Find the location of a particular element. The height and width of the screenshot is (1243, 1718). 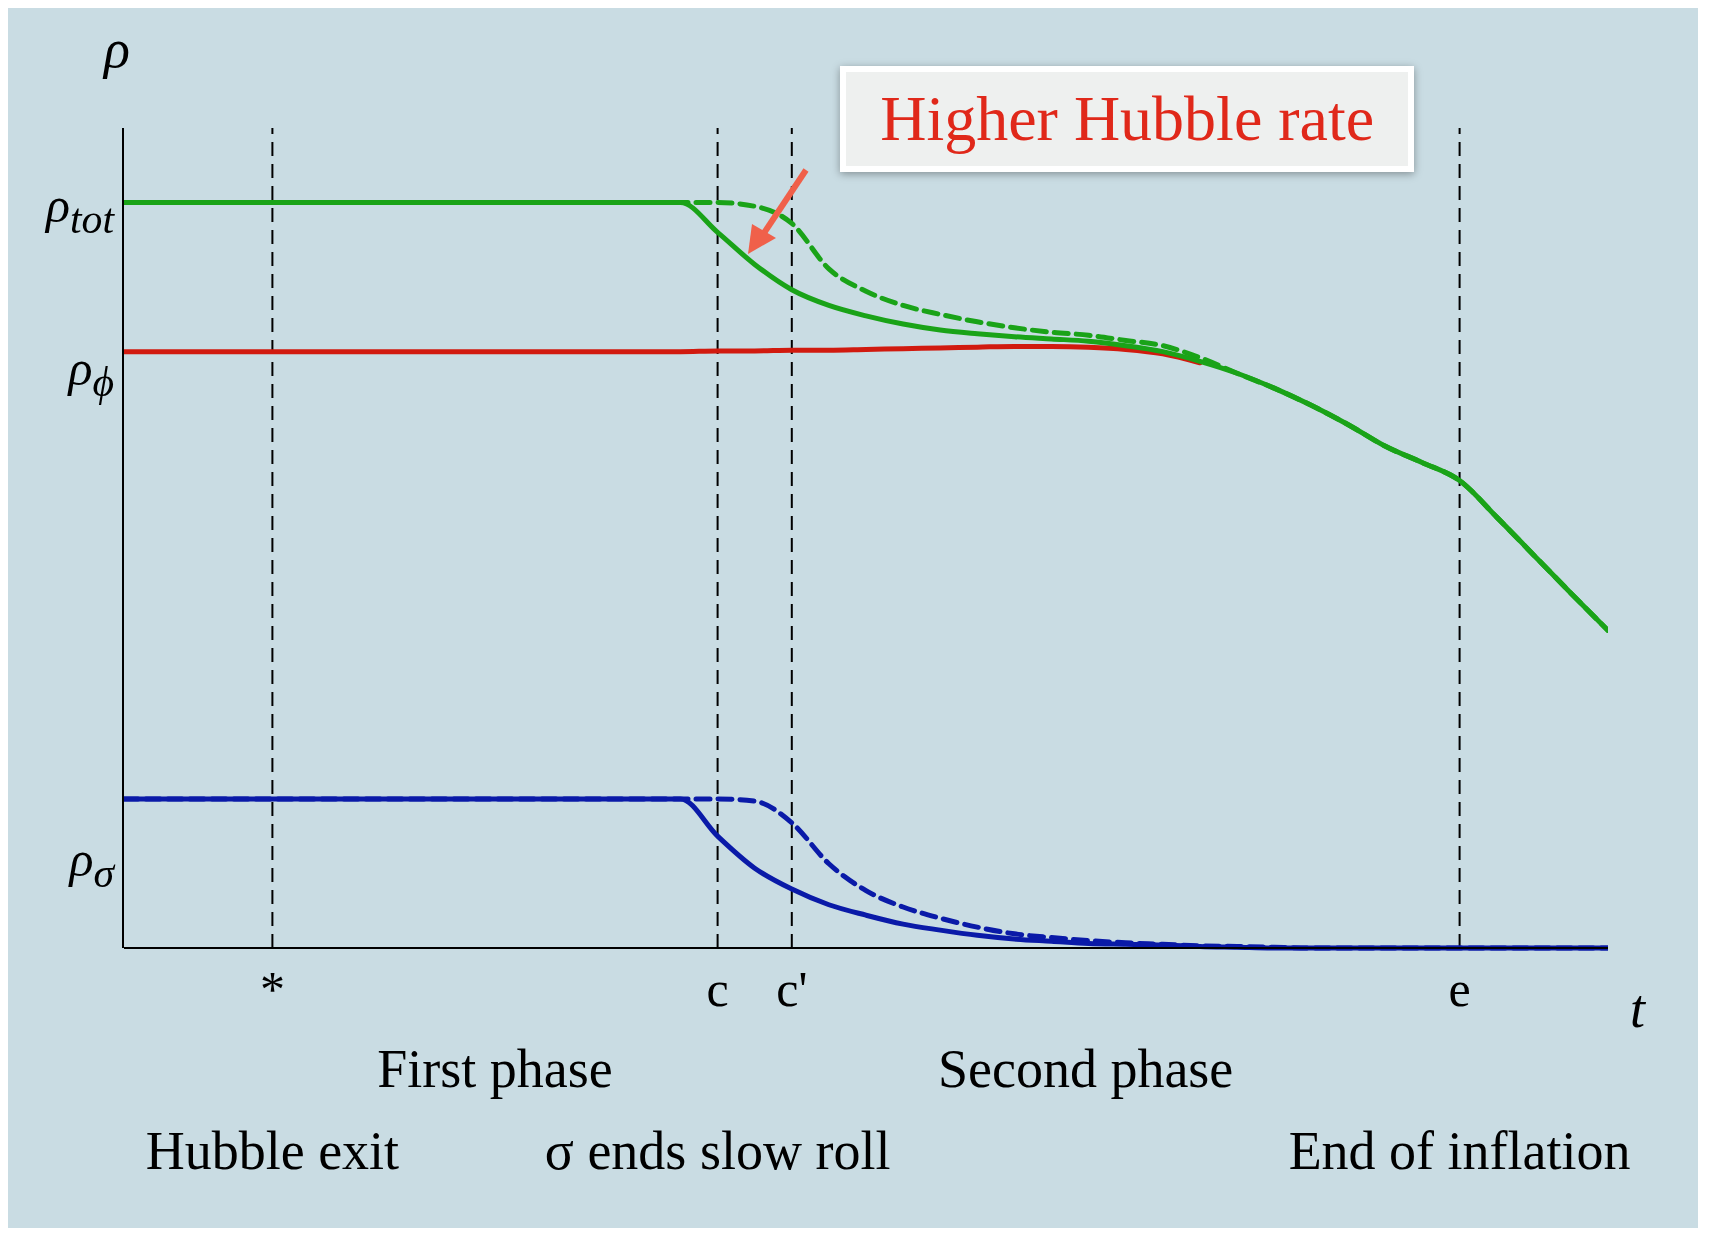

text: Second phase is located at coordinates (1085, 1069).